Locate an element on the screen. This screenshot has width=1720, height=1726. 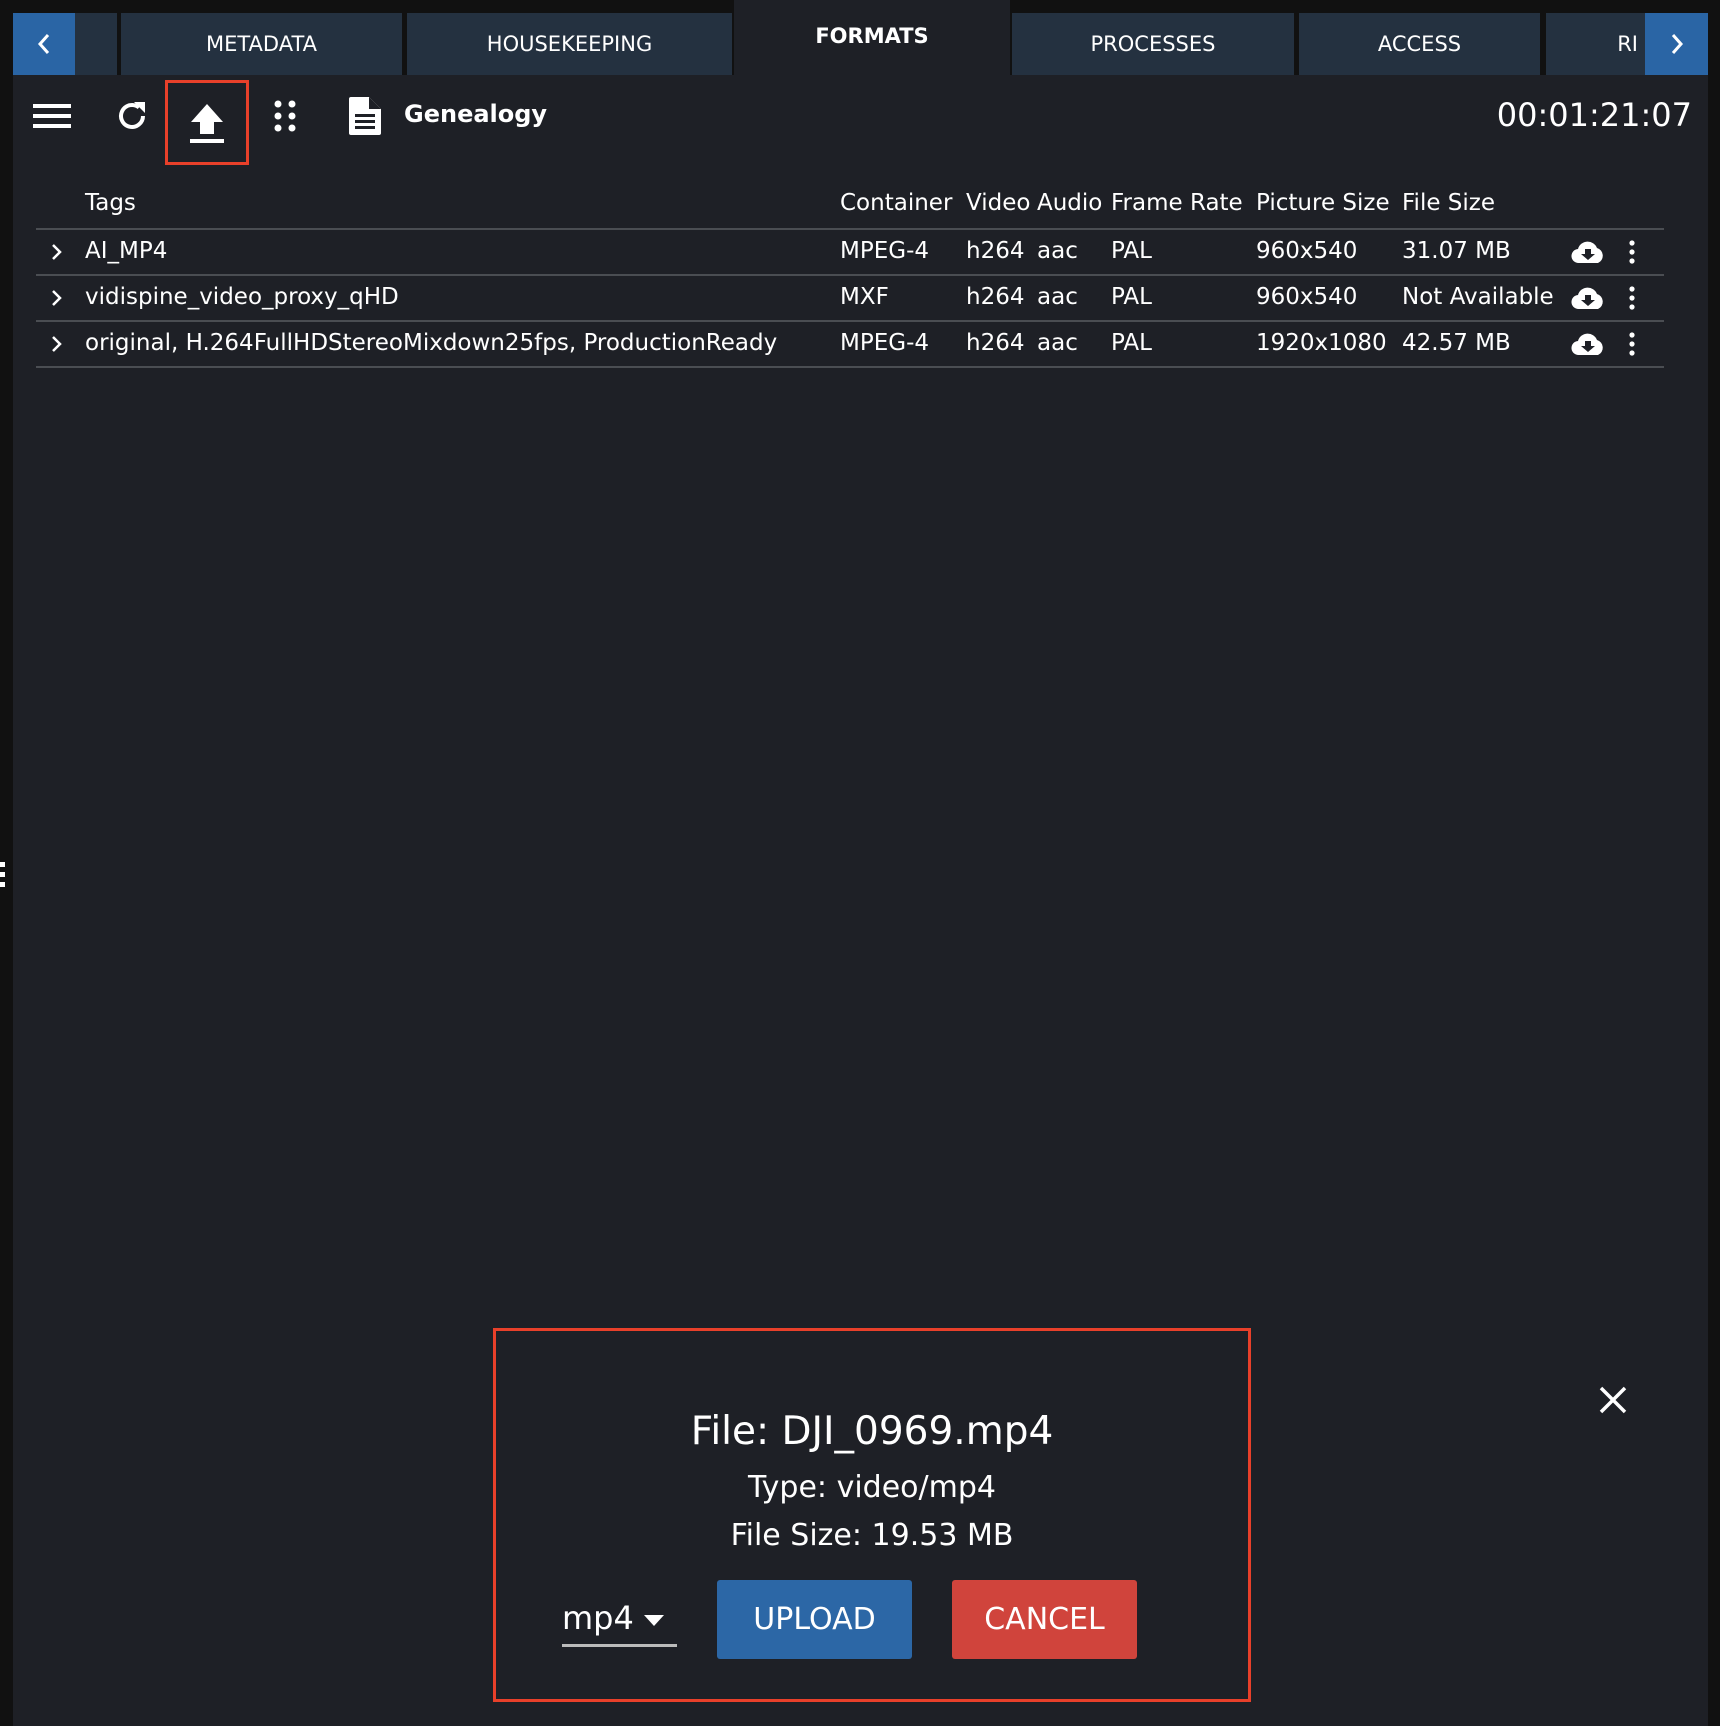
format-select: mp4 is located at coordinates (619, 1622).